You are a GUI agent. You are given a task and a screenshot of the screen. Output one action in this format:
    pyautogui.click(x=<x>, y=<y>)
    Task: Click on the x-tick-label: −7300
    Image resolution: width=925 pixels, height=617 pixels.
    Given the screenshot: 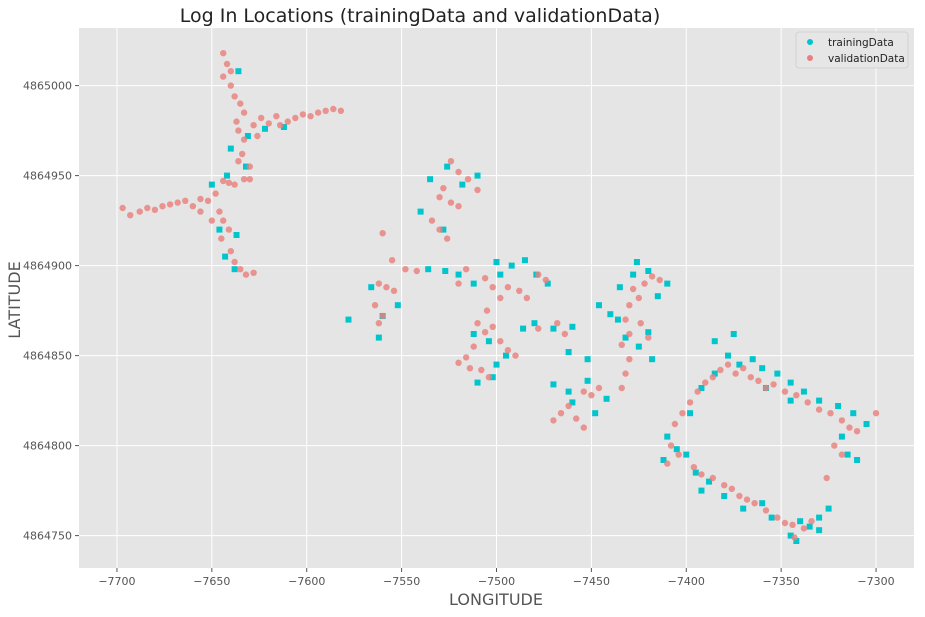 What is the action you would take?
    pyautogui.click(x=875, y=581)
    